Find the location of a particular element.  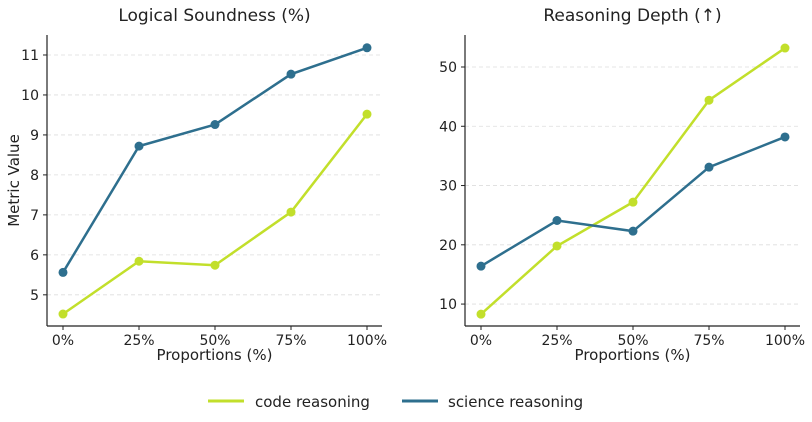

legend-label-science: science reasoning is located at coordinates (515, 402).